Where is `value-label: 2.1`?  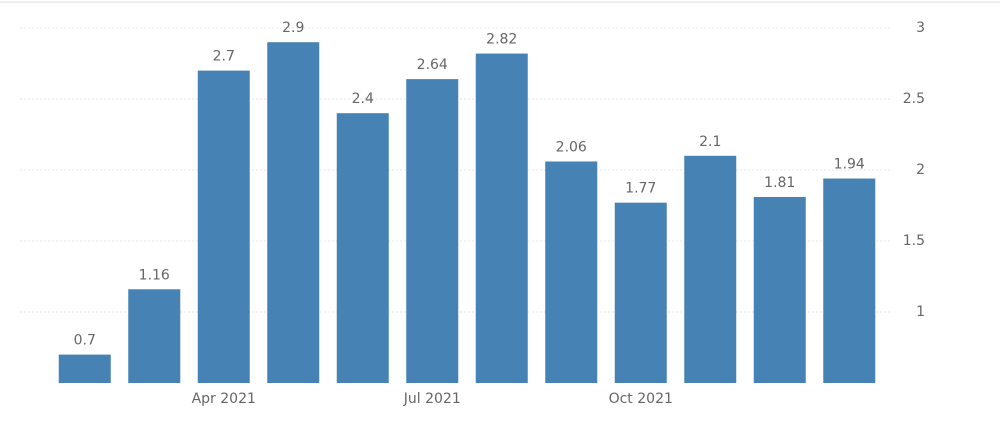
value-label: 2.1 is located at coordinates (710, 142).